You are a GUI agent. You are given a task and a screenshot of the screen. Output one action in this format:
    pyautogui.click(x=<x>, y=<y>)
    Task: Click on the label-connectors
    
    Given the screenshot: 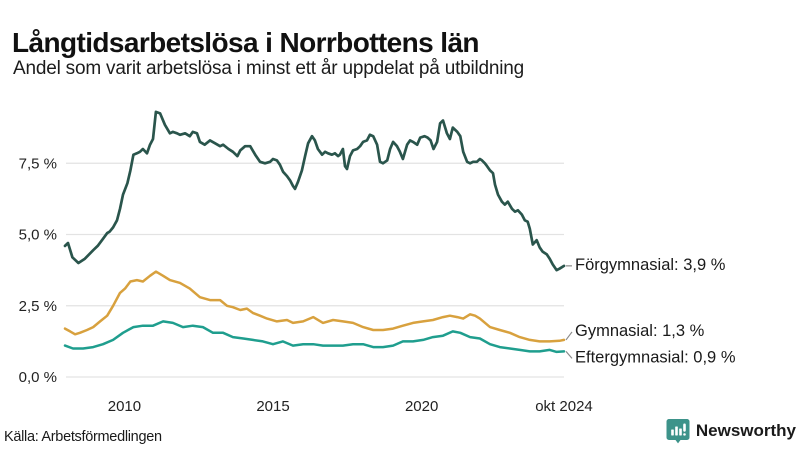 What is the action you would take?
    pyautogui.click(x=569, y=312)
    